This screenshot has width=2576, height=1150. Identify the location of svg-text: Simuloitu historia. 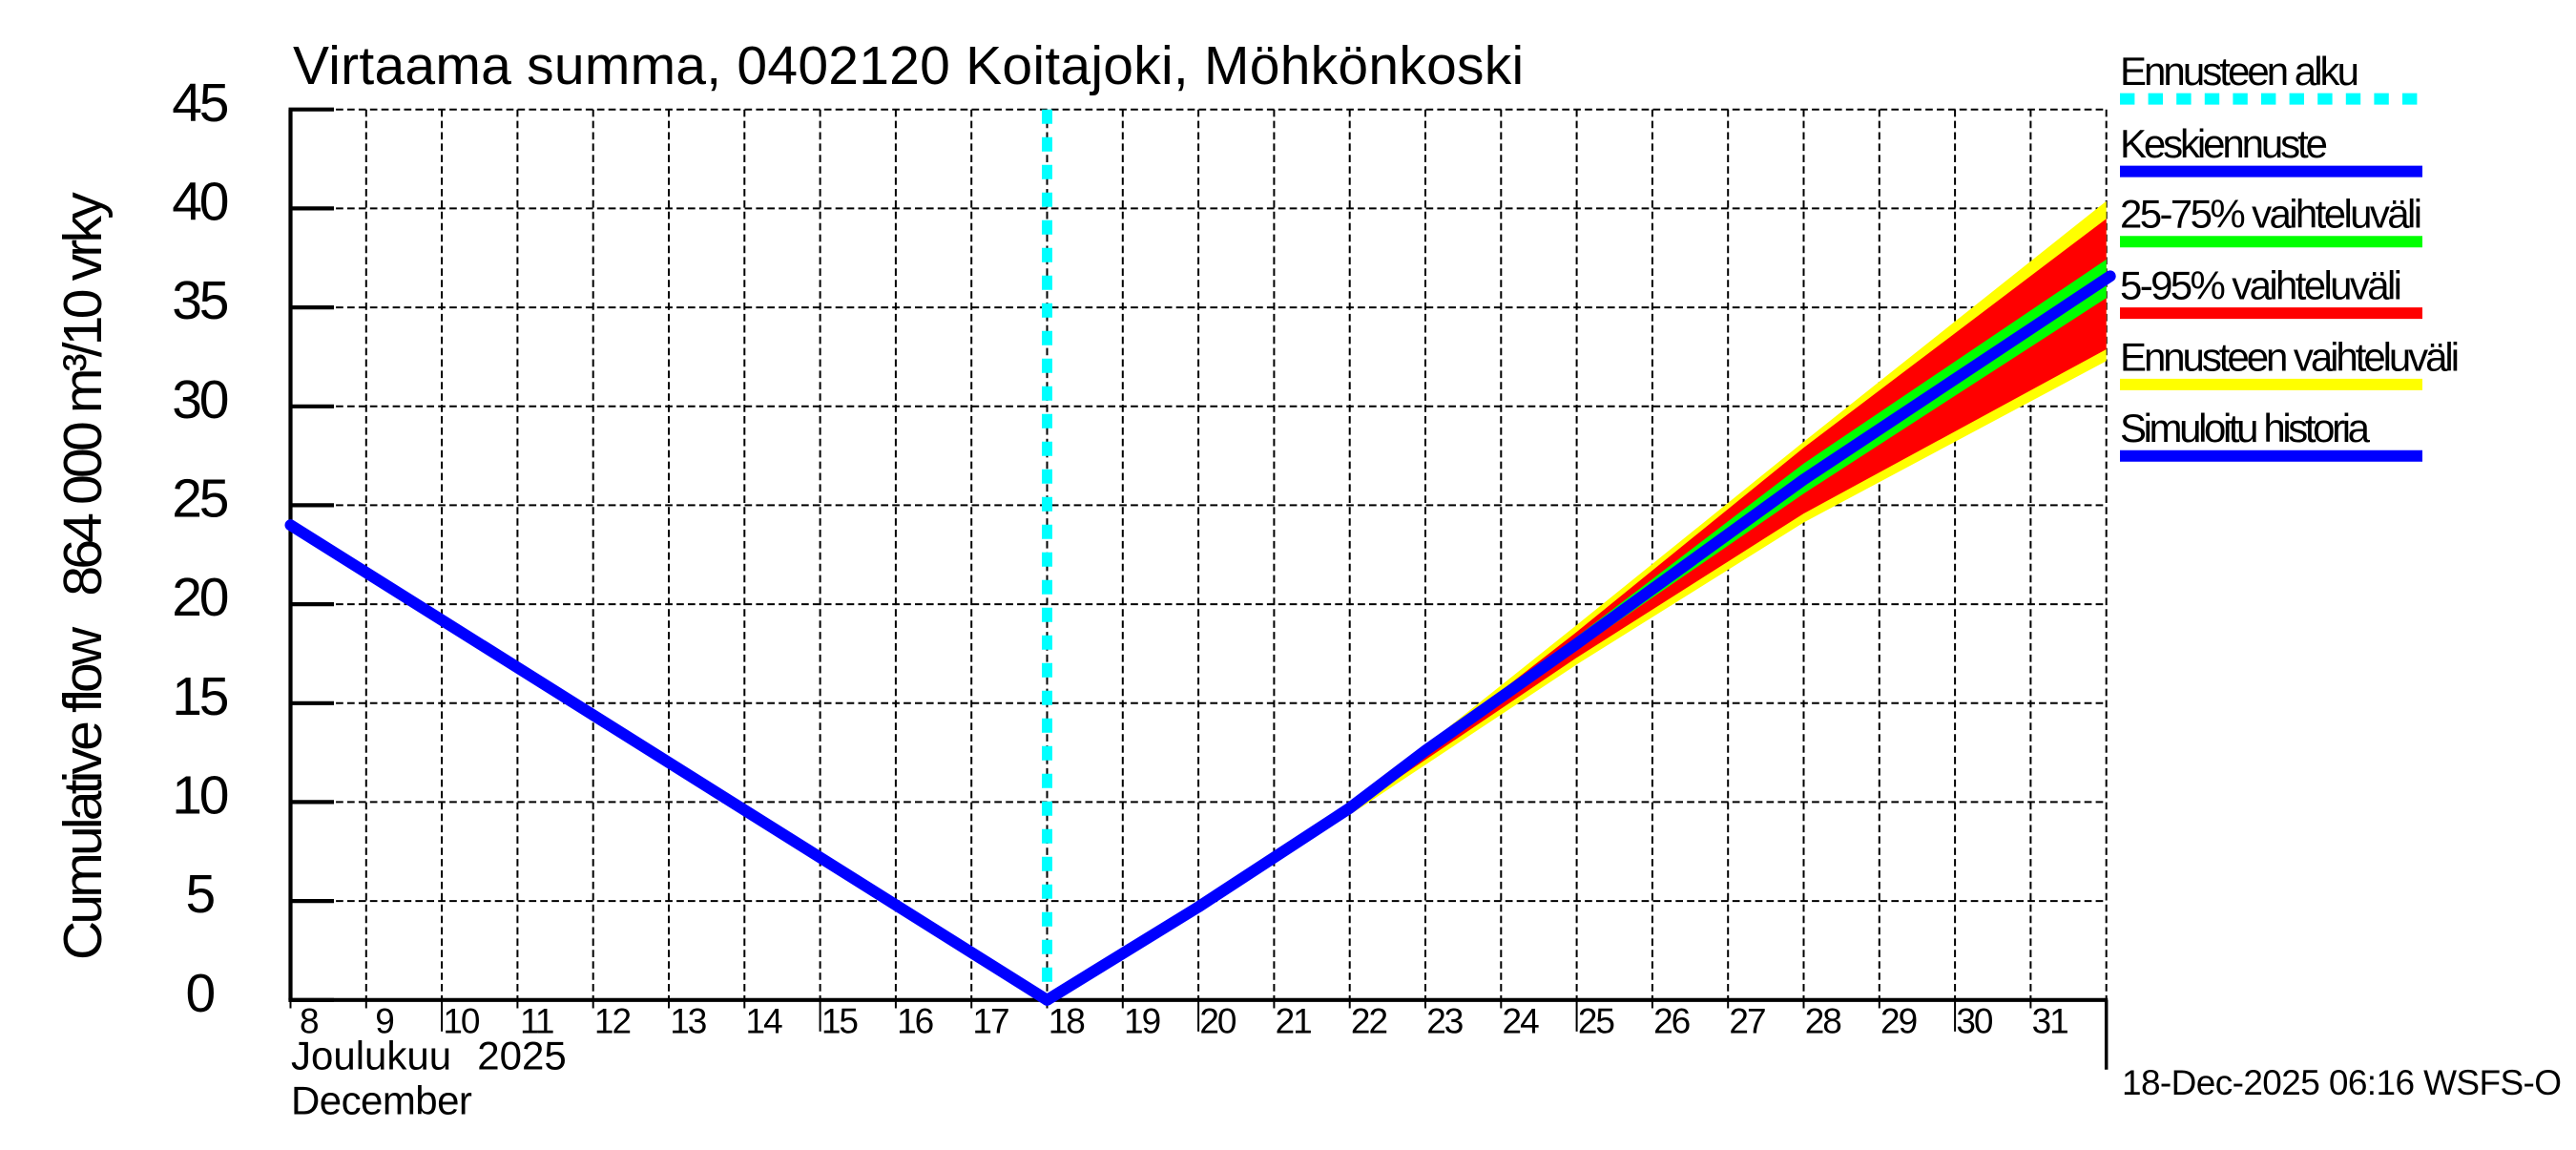
(2245, 428).